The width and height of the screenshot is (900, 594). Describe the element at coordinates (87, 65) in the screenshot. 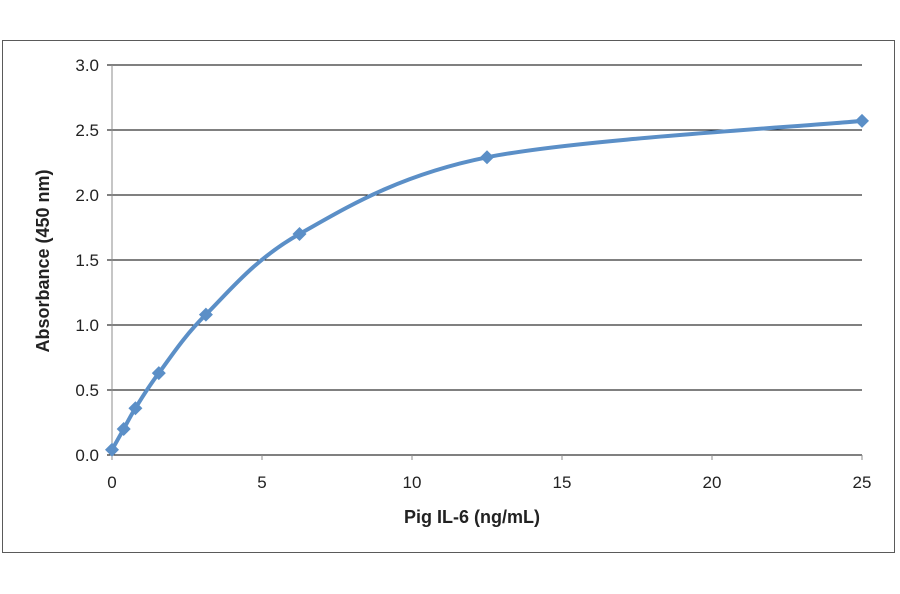

I see `y-tick-label: 3.0` at that location.